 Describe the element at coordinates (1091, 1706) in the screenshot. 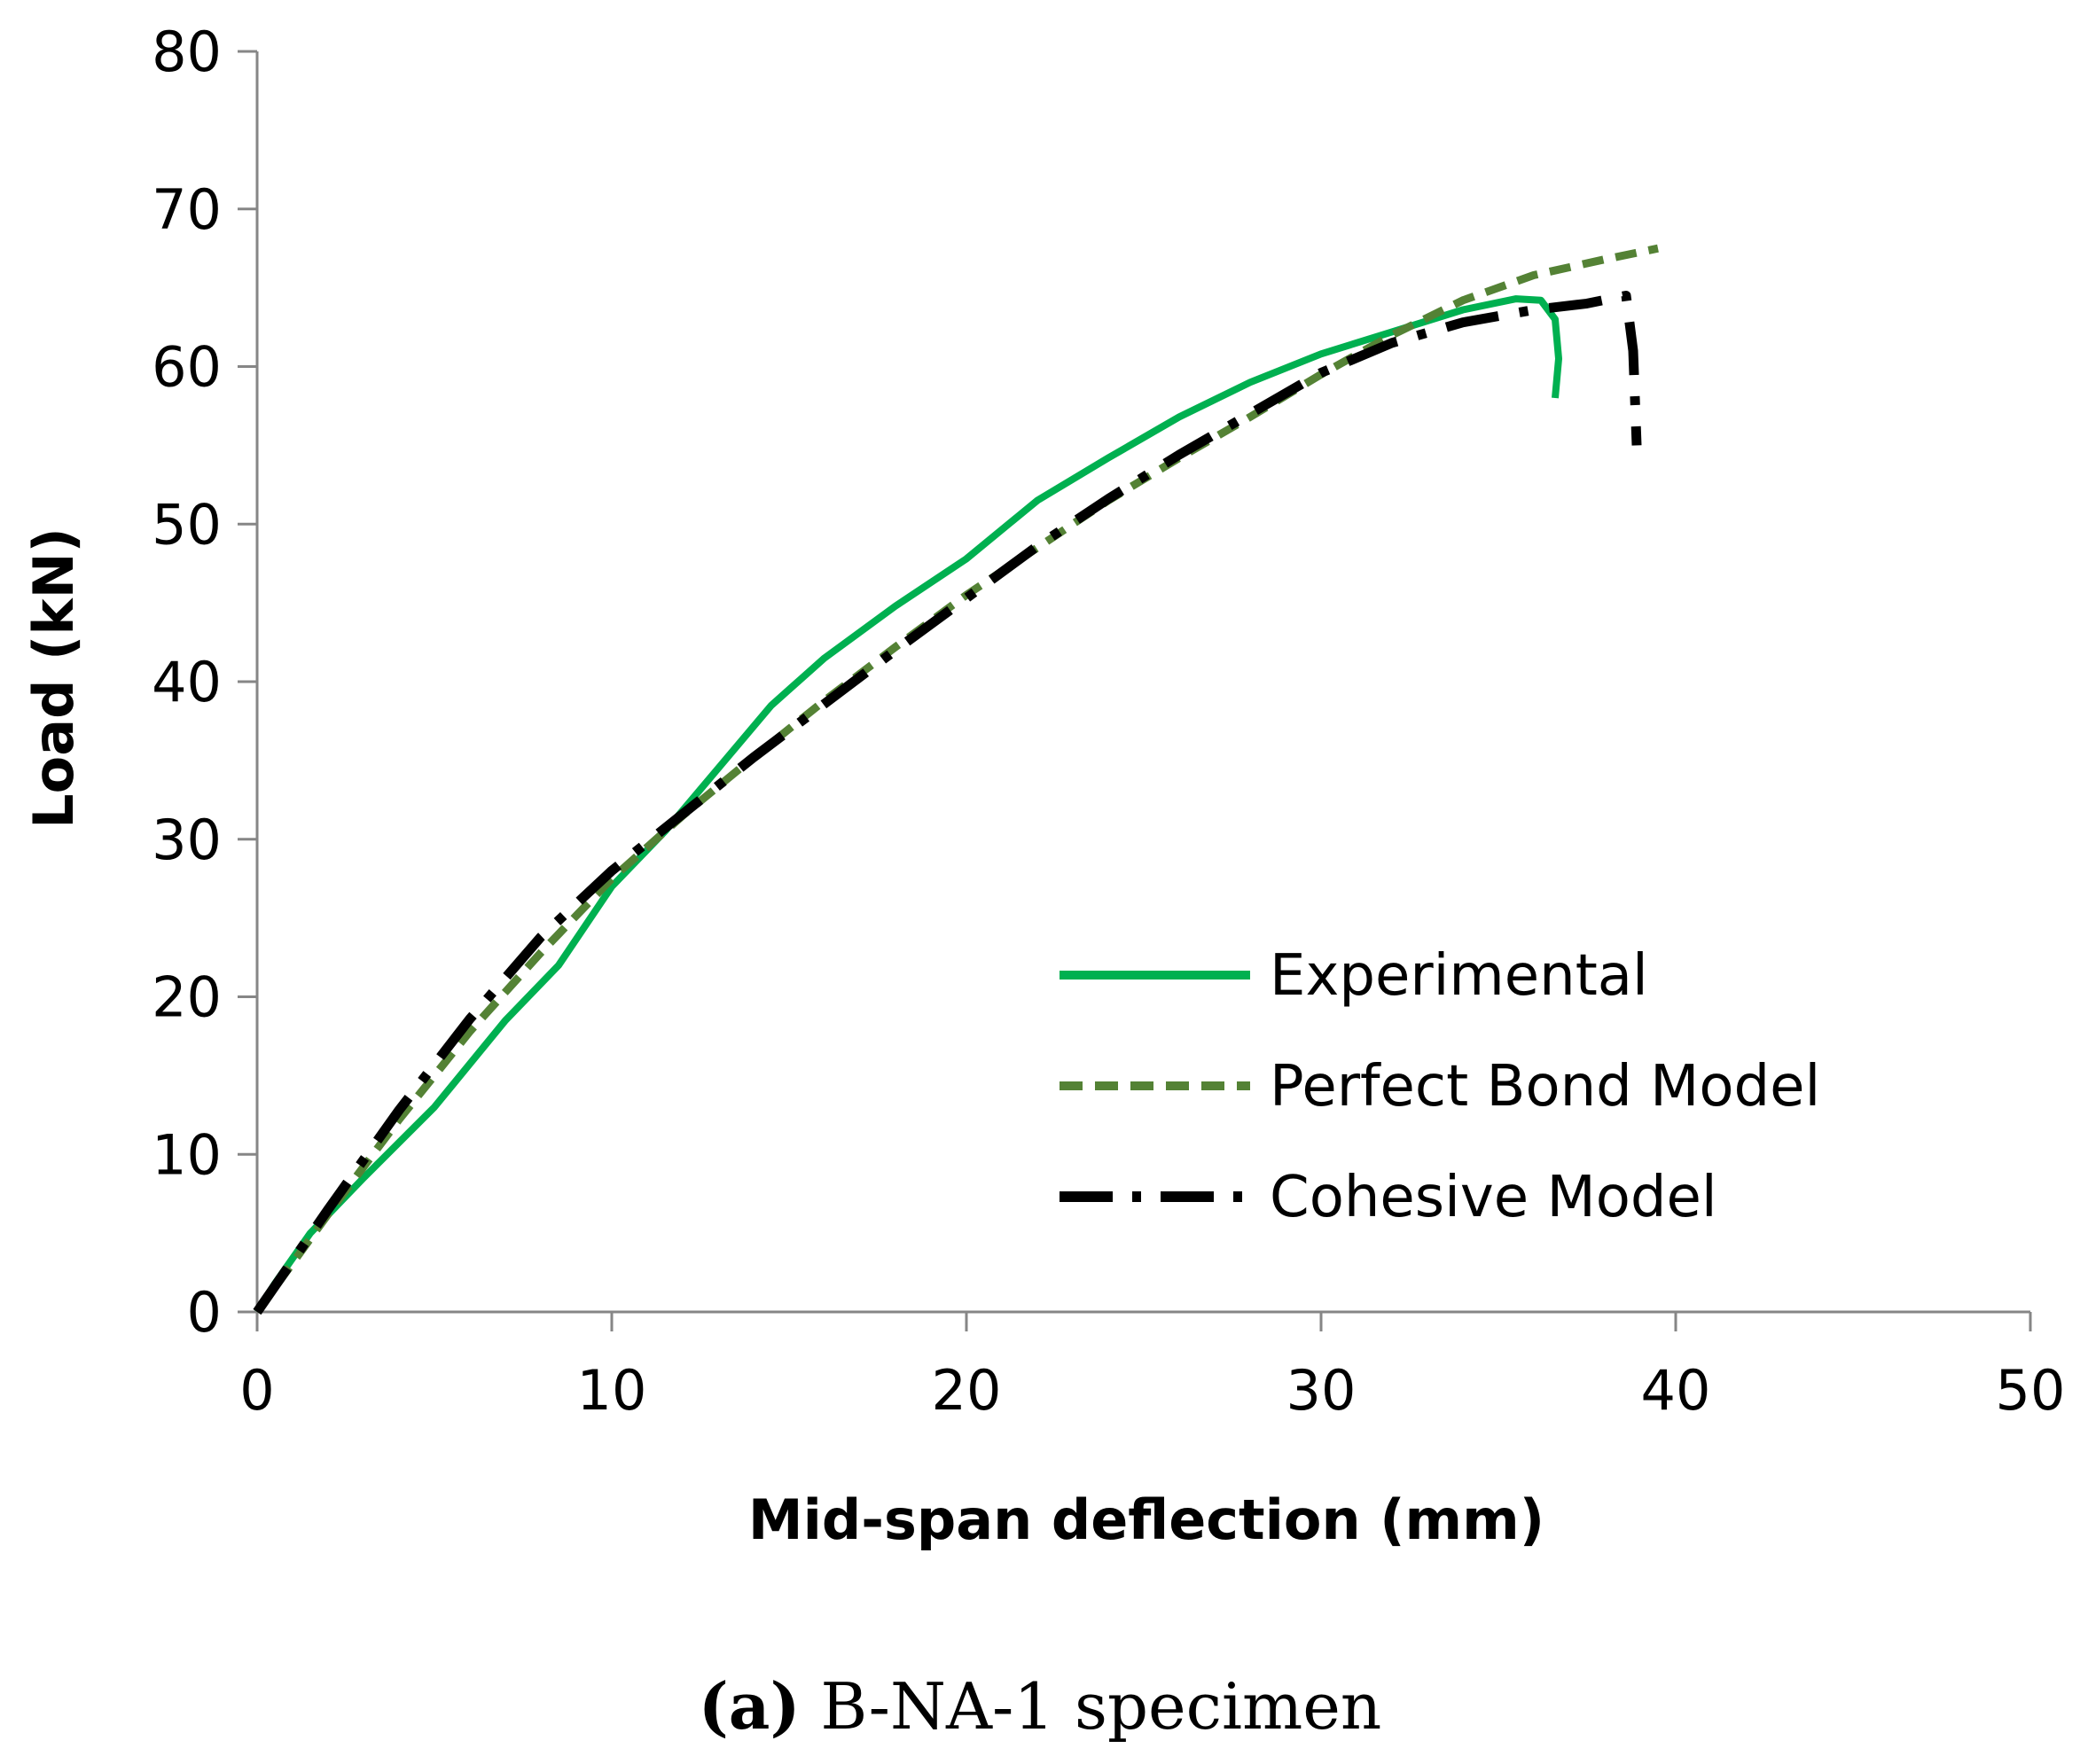

I see `caption-text: B-NA-1 specimen` at that location.